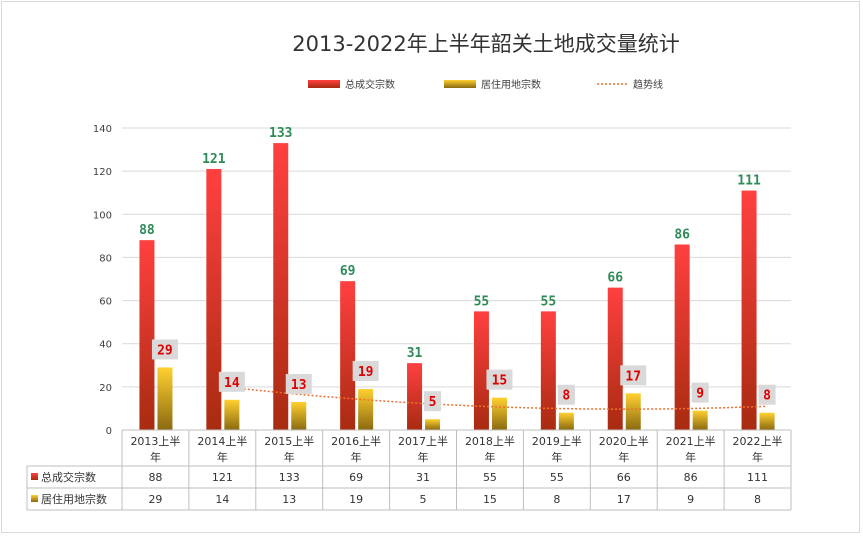 The width and height of the screenshot is (863, 536). I want to click on table-cell-total: 66, so click(624, 477).